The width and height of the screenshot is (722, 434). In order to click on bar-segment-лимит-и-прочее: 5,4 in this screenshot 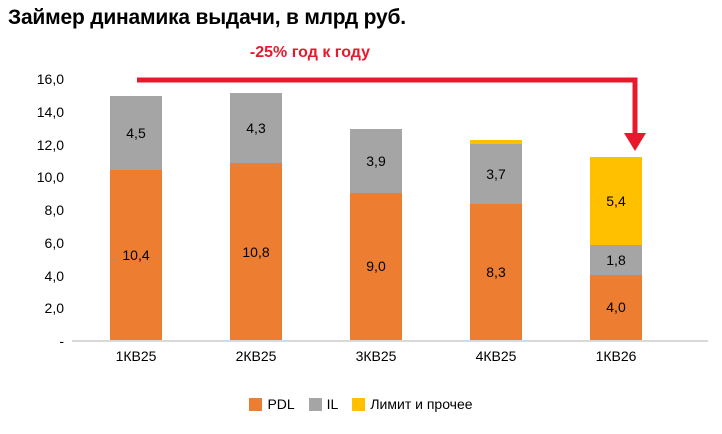, I will do `click(616, 201)`.